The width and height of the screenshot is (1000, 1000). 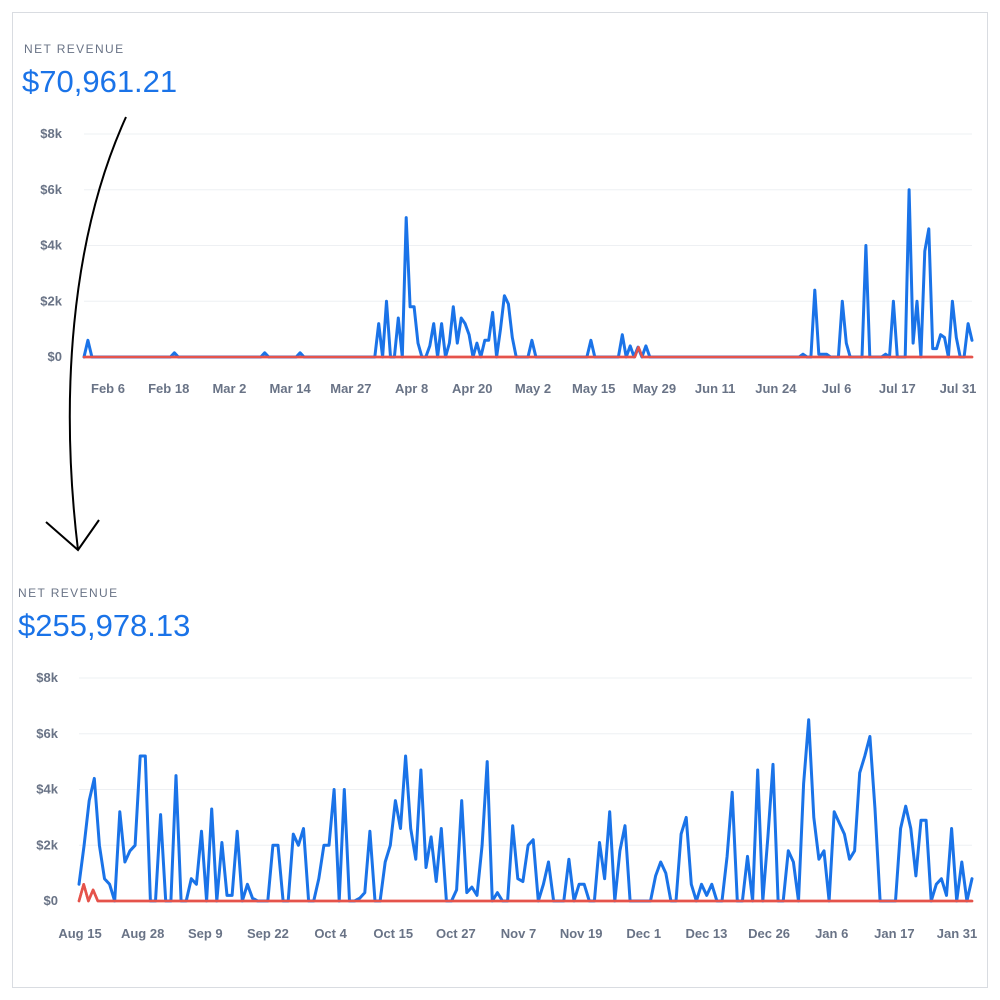 I want to click on bottom-series-refund-line-overlay, so click(x=525, y=892).